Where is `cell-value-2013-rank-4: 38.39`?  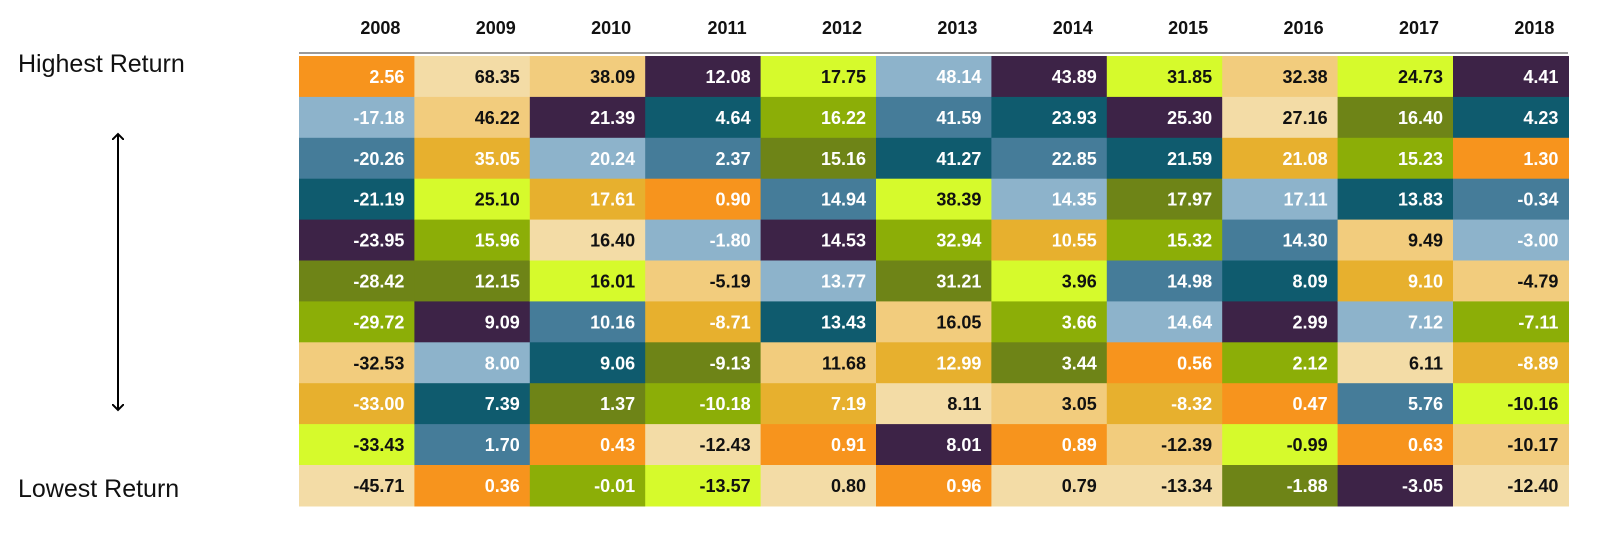 cell-value-2013-rank-4: 38.39 is located at coordinates (958, 200).